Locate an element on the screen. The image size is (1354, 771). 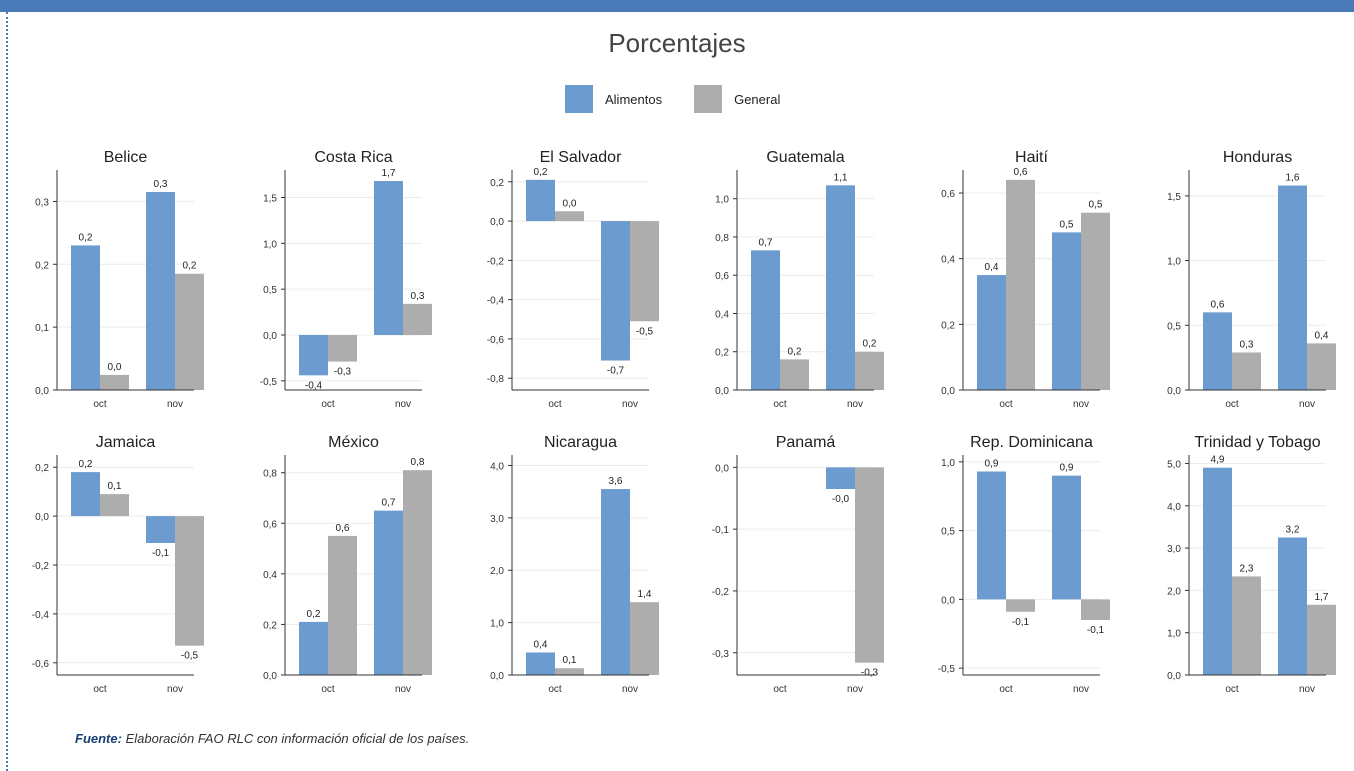
y-tick-label: -0,1 is located at coordinates (721, 530).